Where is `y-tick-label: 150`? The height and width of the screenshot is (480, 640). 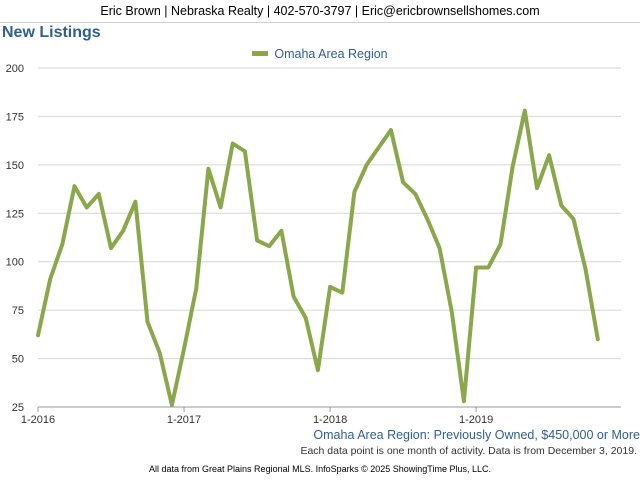
y-tick-label: 150 is located at coordinates (15, 166).